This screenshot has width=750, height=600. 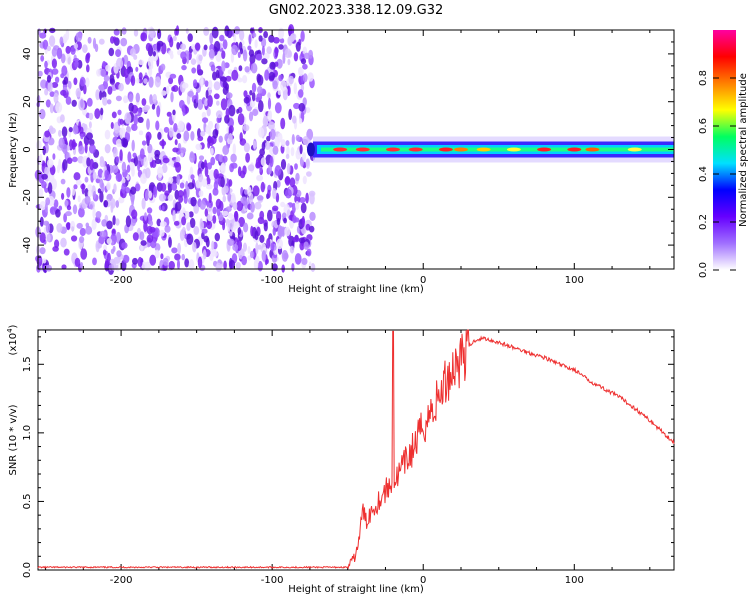 What do you see at coordinates (356, 589) in the screenshot?
I see `snr-x-axis-label: Height of straight line (km)` at bounding box center [356, 589].